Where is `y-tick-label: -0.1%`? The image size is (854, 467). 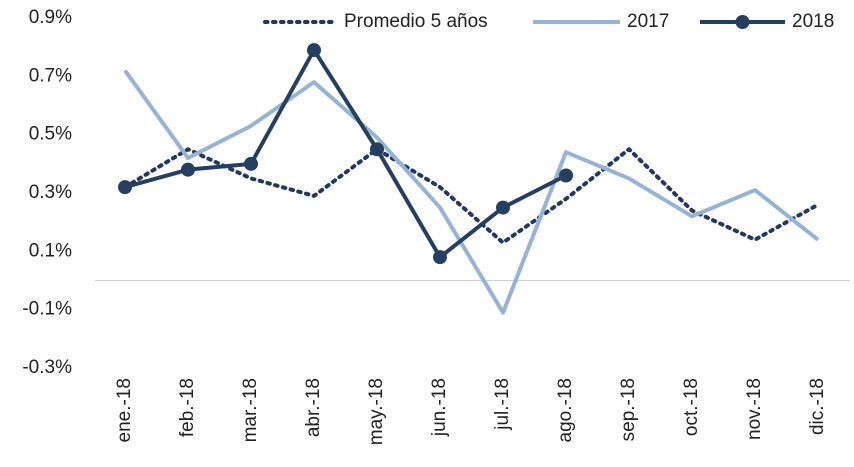
y-tick-label: -0.1% is located at coordinates (47, 309).